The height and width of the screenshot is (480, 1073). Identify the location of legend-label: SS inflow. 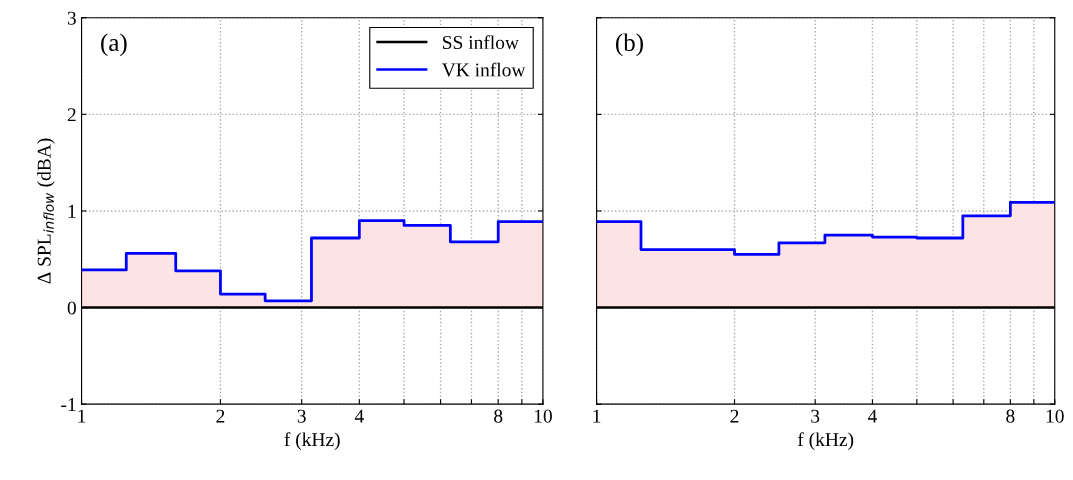
(481, 42).